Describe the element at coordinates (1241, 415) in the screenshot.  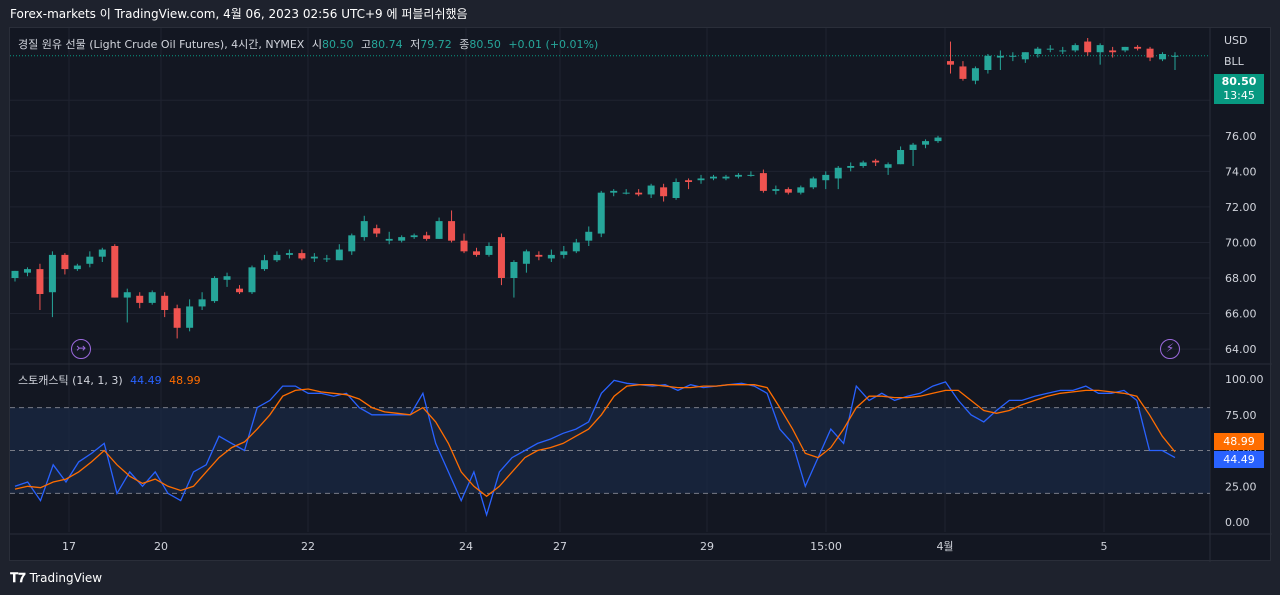
I see `stoch-tick-label: 75.00` at that location.